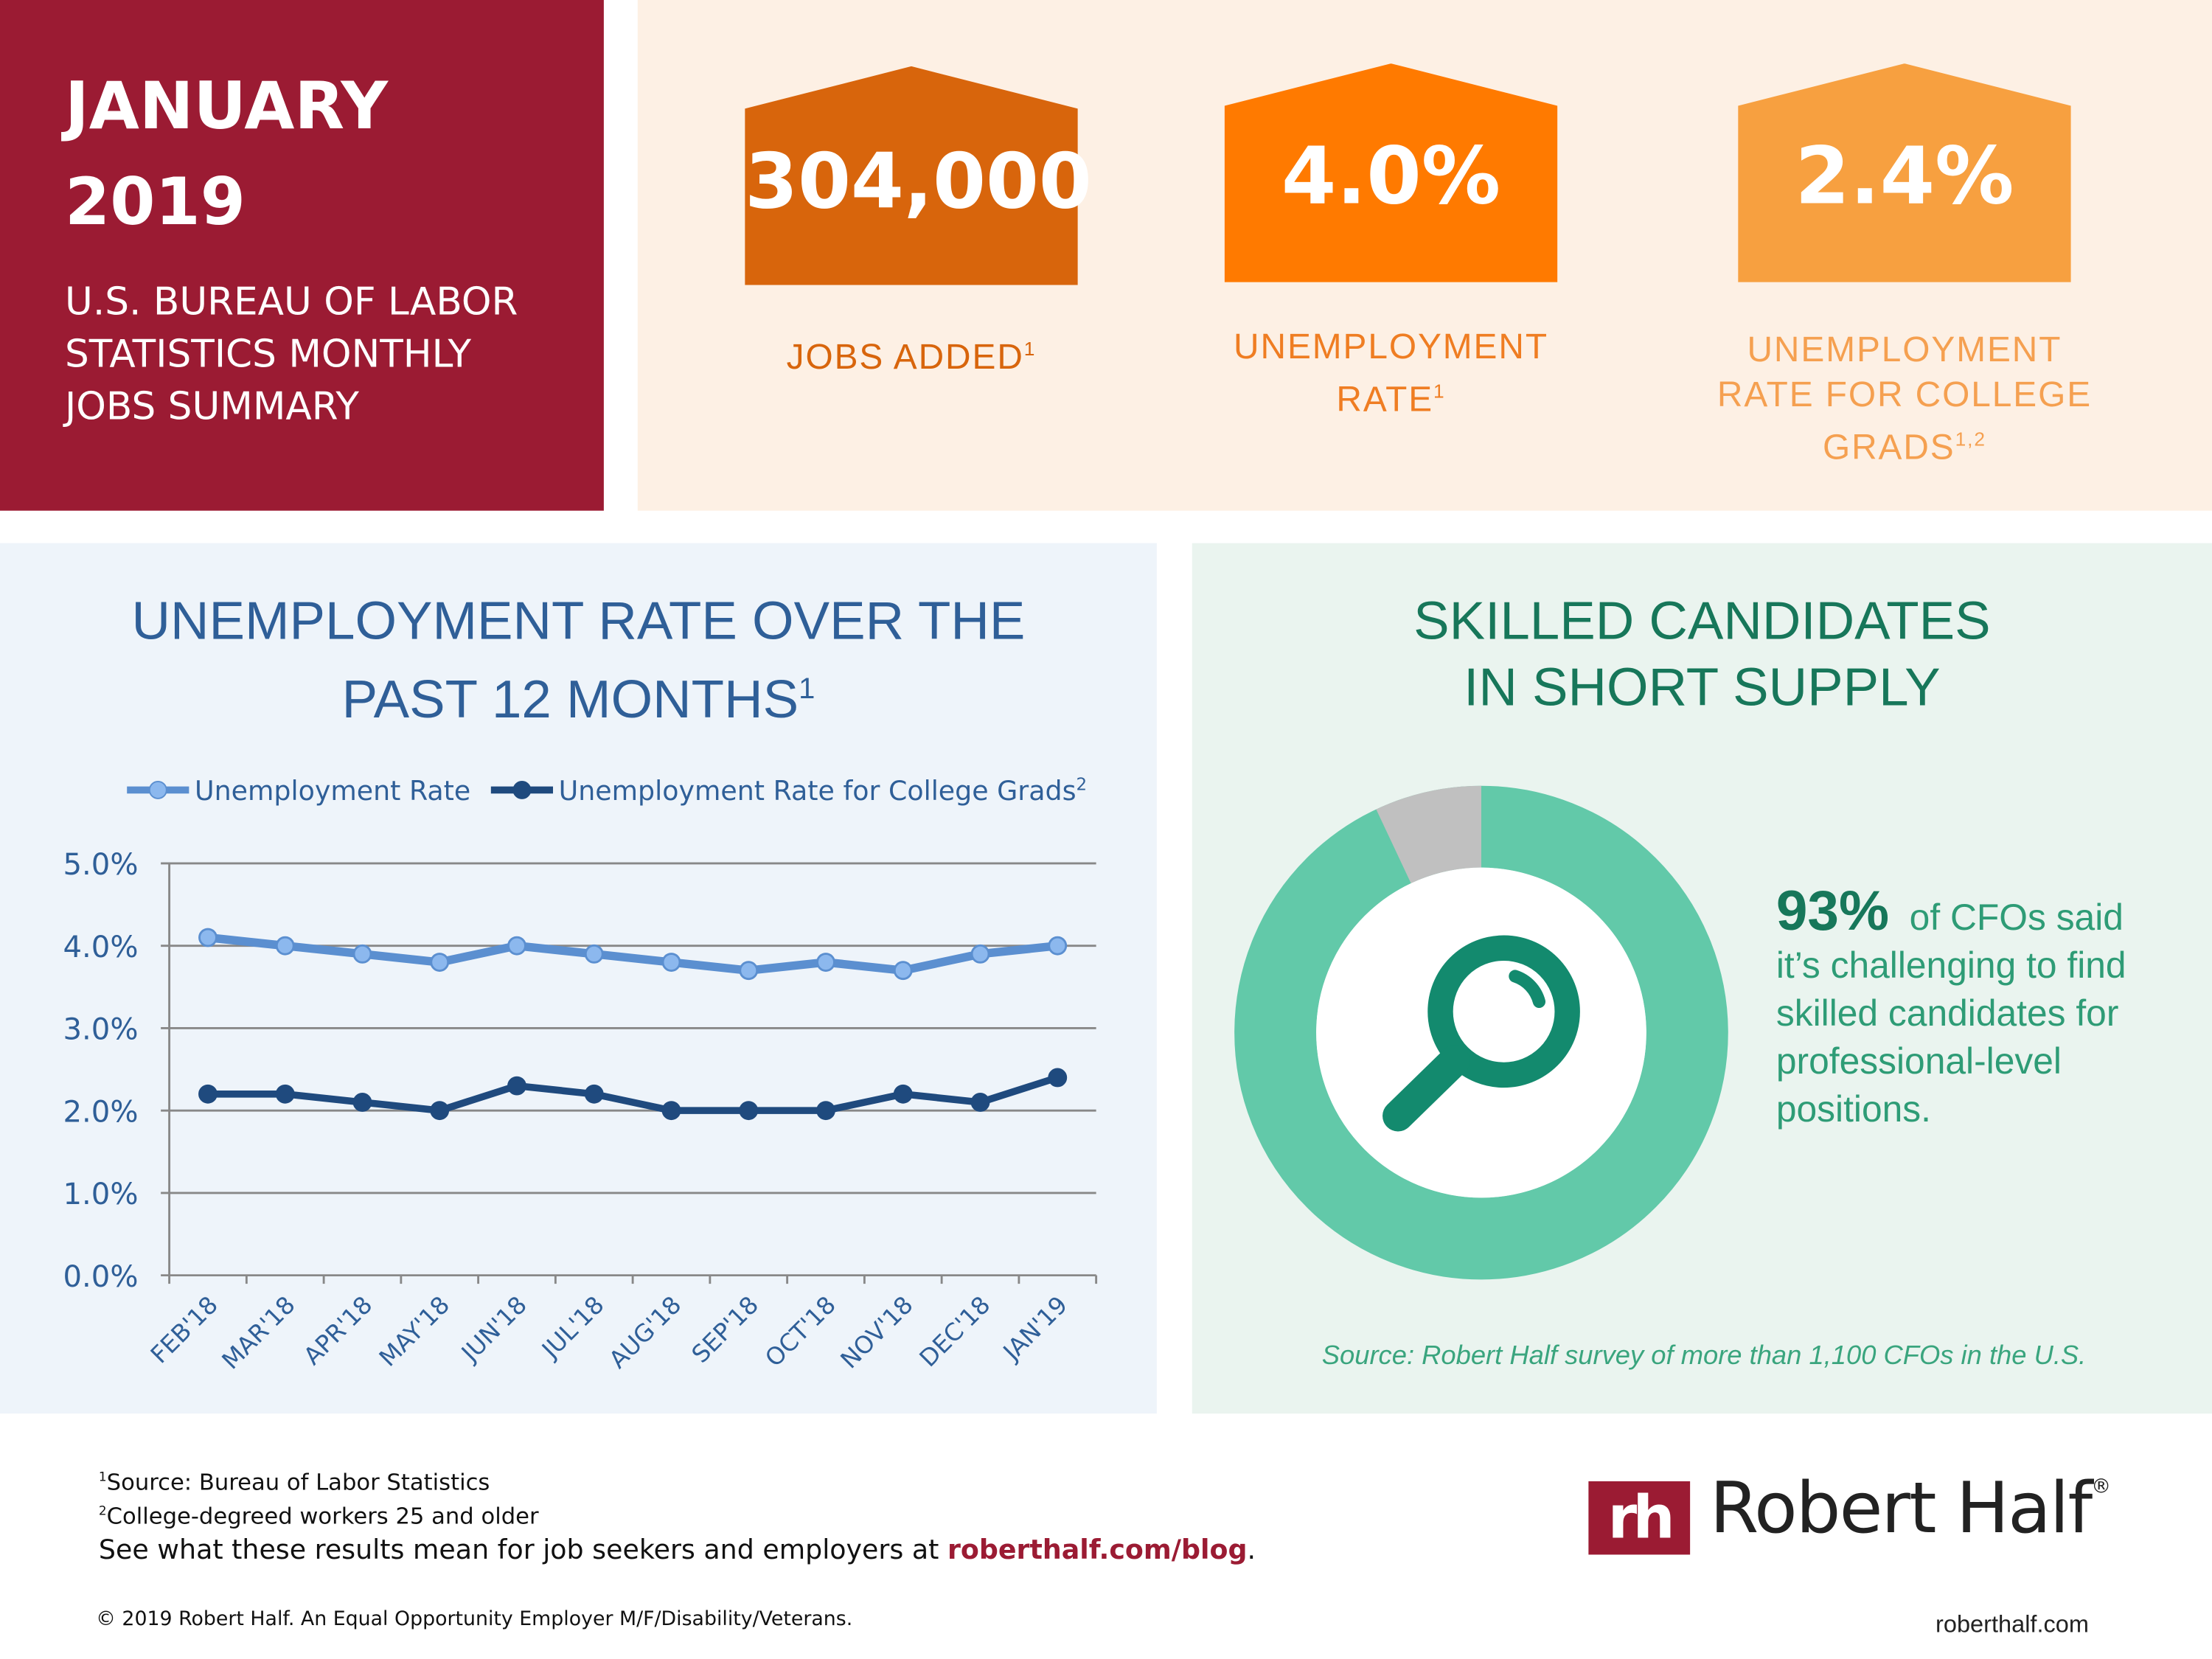  What do you see at coordinates (800, 1332) in the screenshot?
I see `x-tick-label: OCT'18` at bounding box center [800, 1332].